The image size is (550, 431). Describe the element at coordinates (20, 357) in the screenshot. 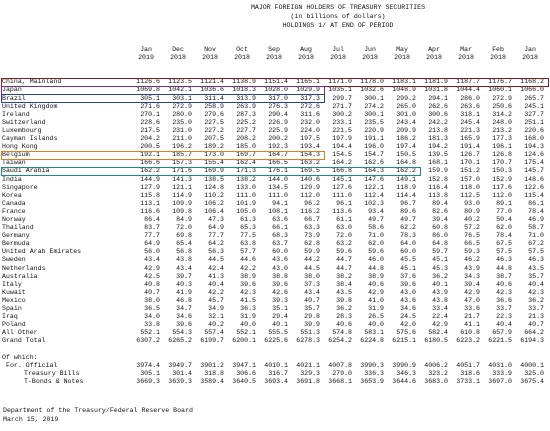

I see `of-which-label: Of which:` at that location.